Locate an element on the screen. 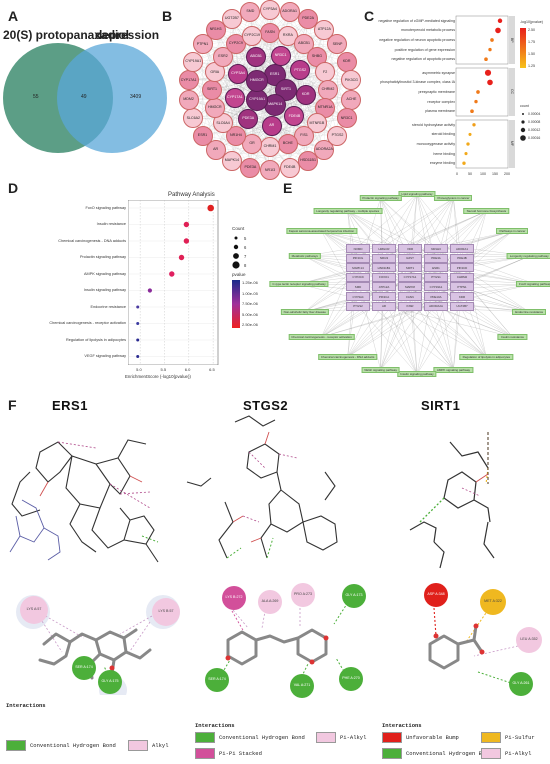  go-x-tick: 50 is located at coordinates (470, 174).